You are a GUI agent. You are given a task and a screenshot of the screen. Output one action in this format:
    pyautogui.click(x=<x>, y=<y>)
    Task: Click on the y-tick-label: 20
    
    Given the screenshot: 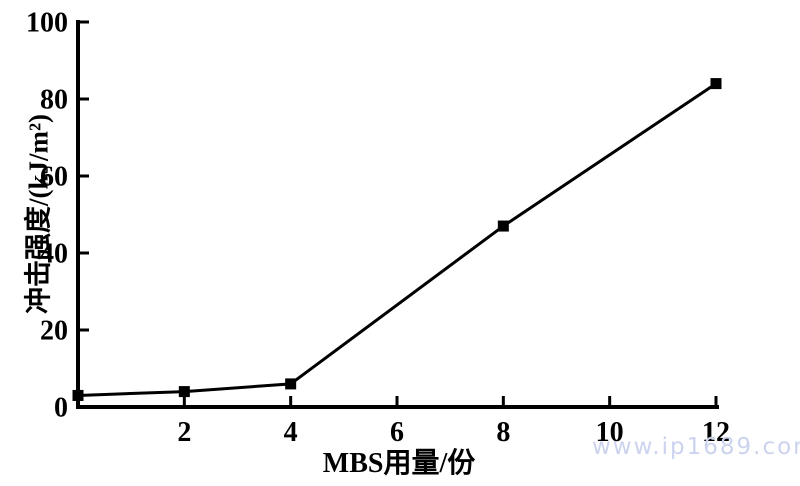 What is the action you would take?
    pyautogui.click(x=54, y=331)
    